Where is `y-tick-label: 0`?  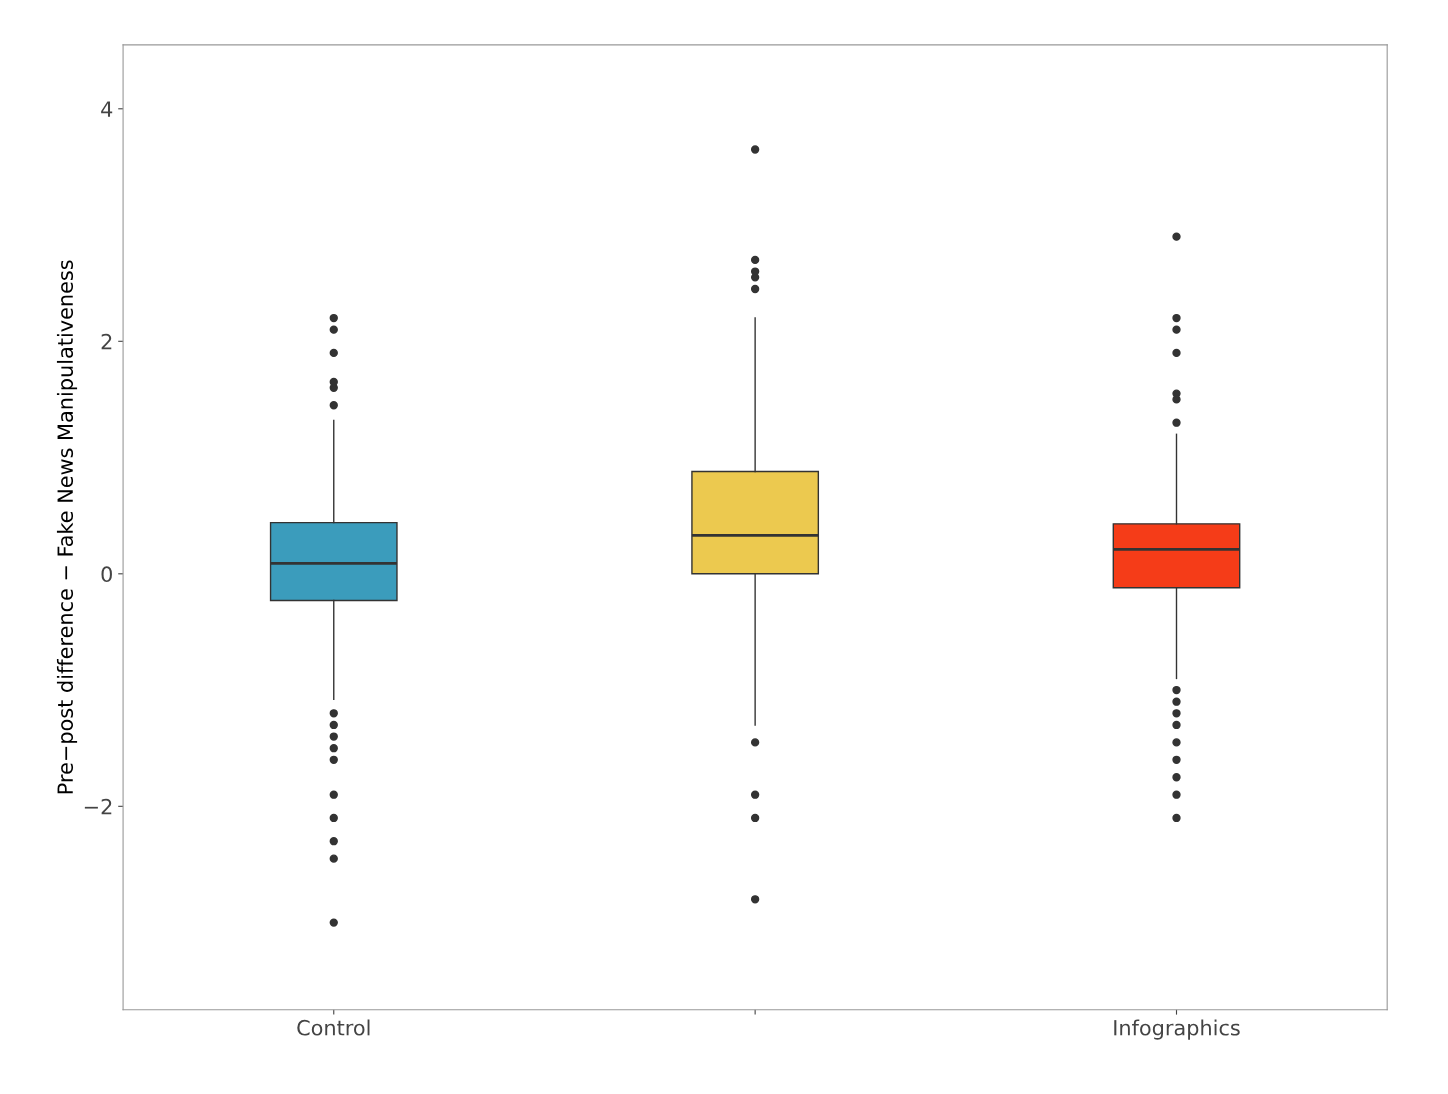 y-tick-label: 0 is located at coordinates (106, 574).